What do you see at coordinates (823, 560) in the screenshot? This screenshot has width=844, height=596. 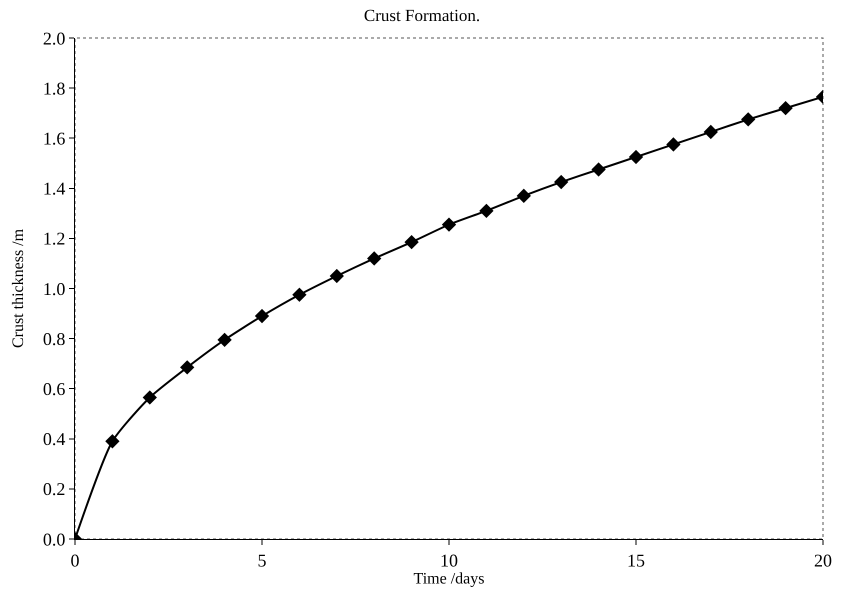 I see `x-tick-label: 20` at bounding box center [823, 560].